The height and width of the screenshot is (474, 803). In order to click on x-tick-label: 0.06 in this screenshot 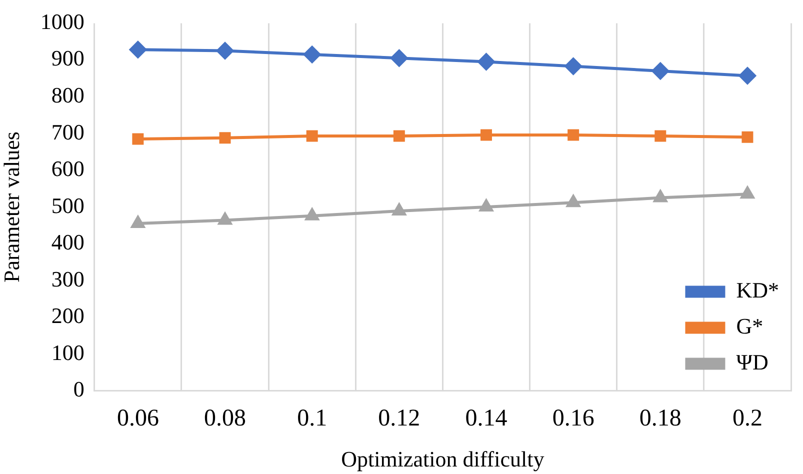, I will do `click(137, 418)`.